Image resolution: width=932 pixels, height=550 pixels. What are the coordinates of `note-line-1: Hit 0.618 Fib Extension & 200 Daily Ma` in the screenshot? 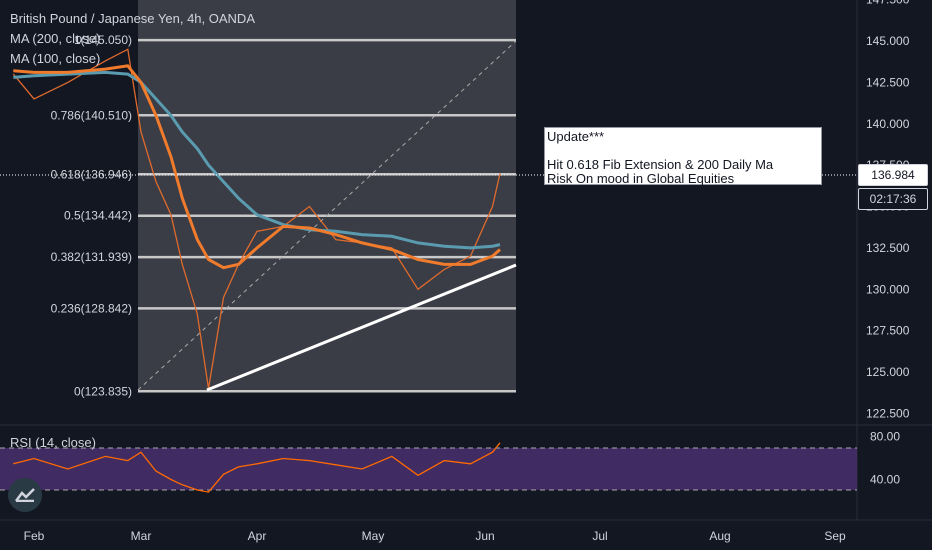 It's located at (660, 164).